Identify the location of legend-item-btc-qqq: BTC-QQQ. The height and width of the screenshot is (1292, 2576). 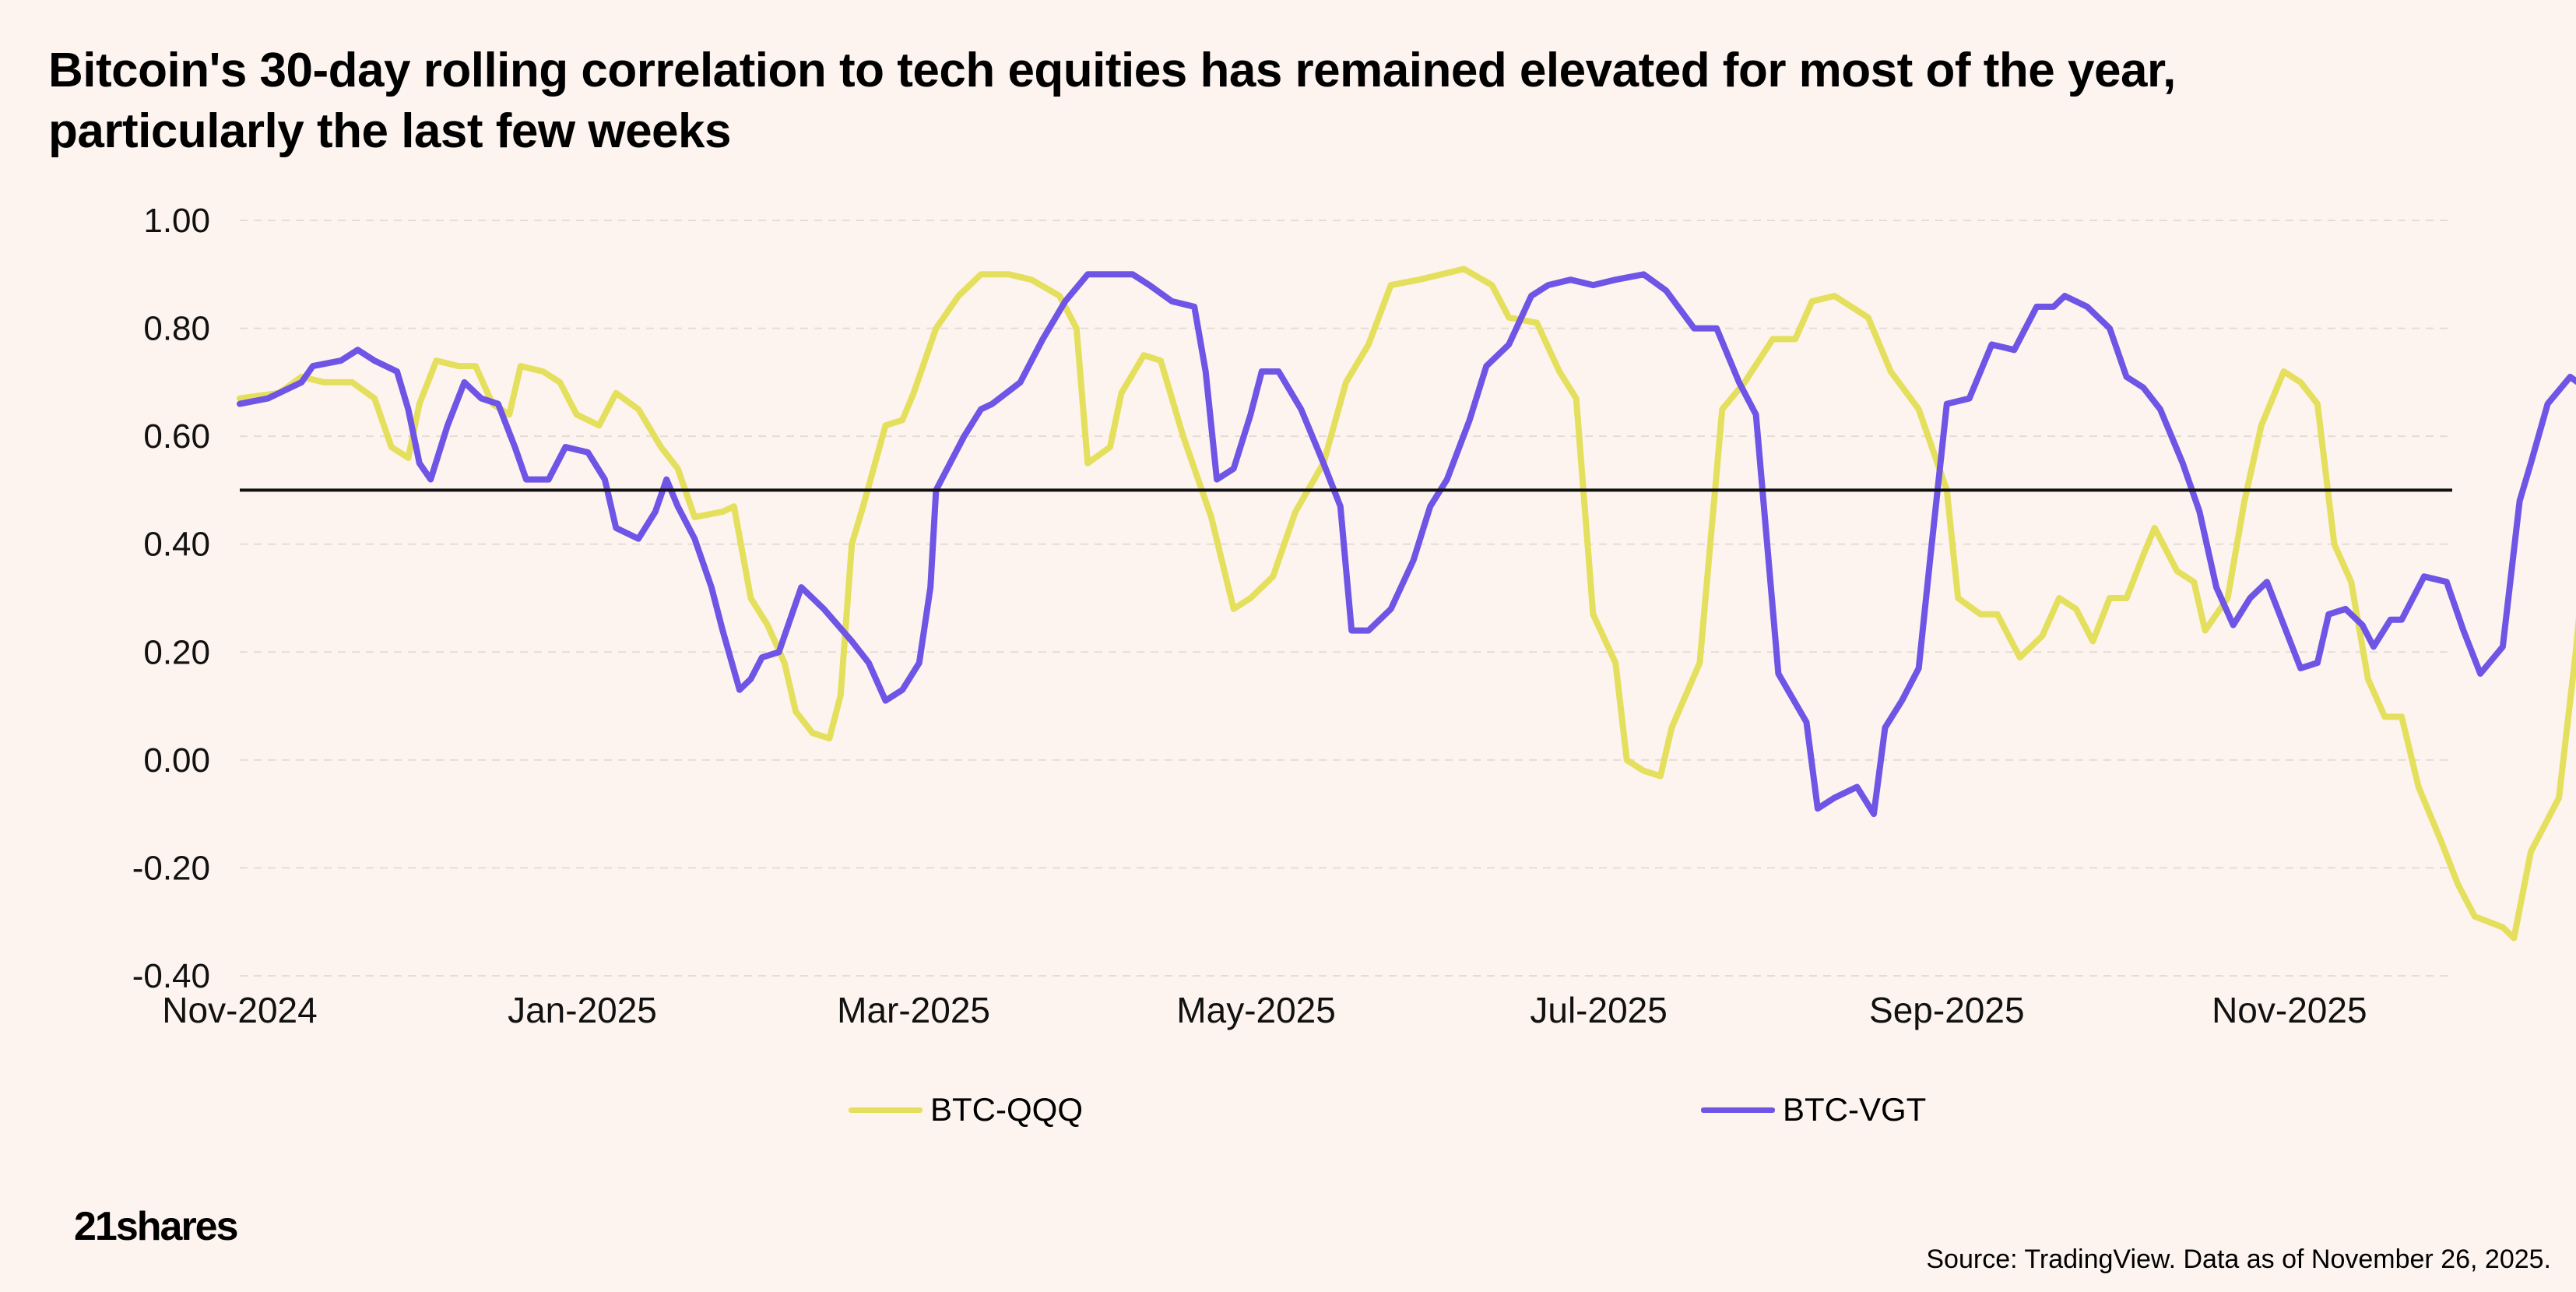
(966, 1109).